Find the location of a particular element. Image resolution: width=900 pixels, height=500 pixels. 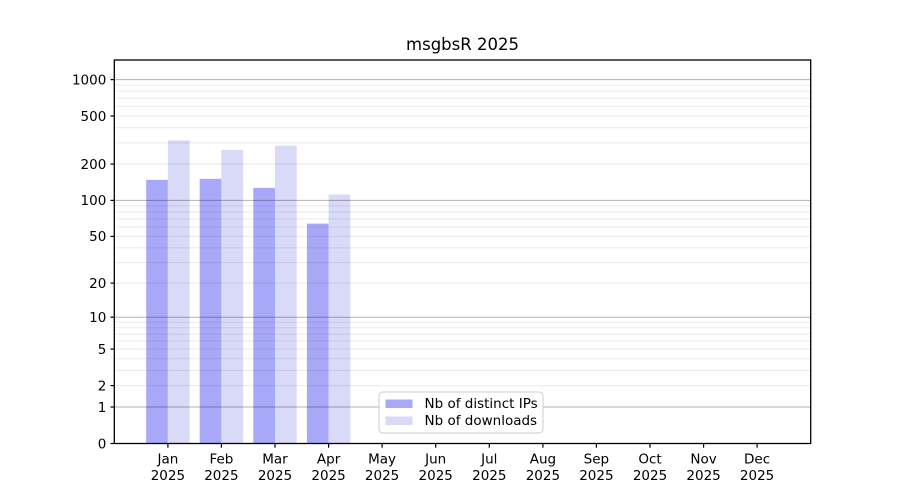

y-tick-label: 20 is located at coordinates (97, 284).